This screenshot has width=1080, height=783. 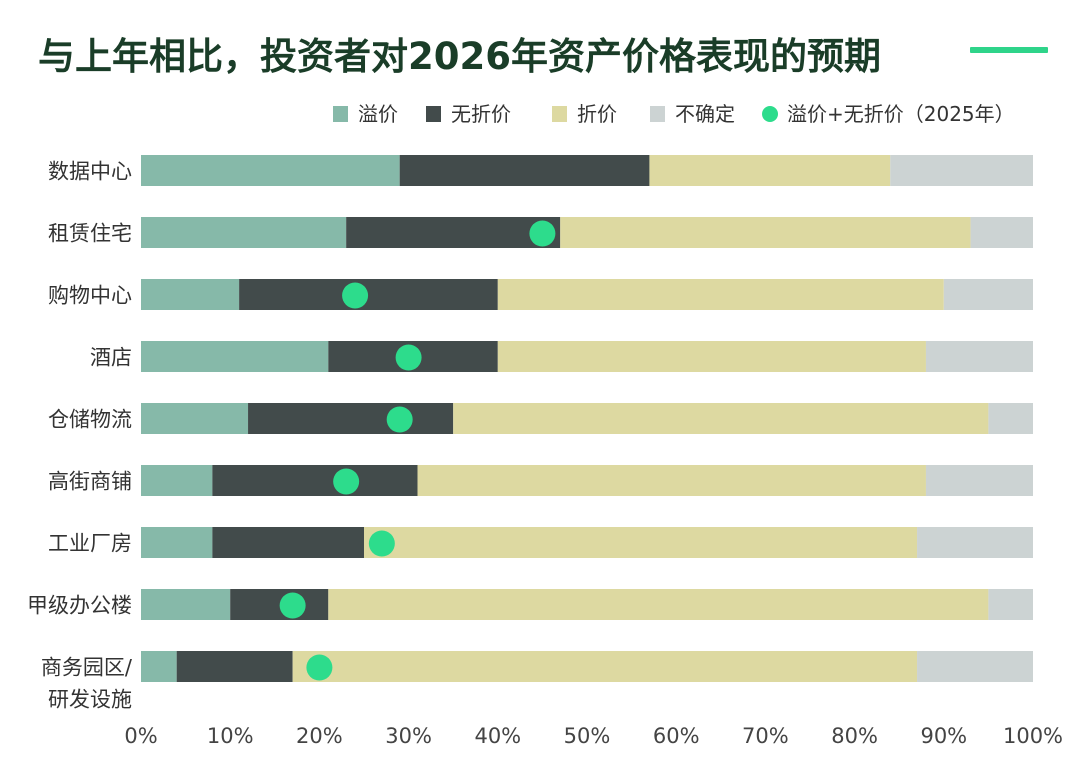 I want to click on x-tick-label-10: 100%, so click(x=1033, y=736).